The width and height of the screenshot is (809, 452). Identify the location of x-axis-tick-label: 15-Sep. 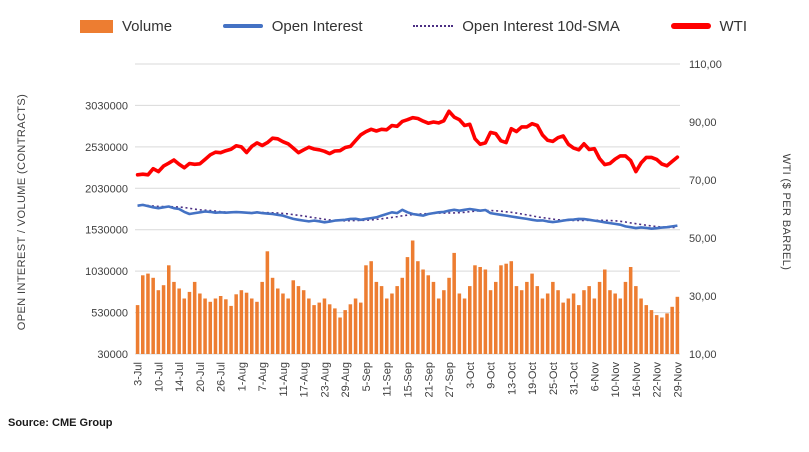
(409, 379).